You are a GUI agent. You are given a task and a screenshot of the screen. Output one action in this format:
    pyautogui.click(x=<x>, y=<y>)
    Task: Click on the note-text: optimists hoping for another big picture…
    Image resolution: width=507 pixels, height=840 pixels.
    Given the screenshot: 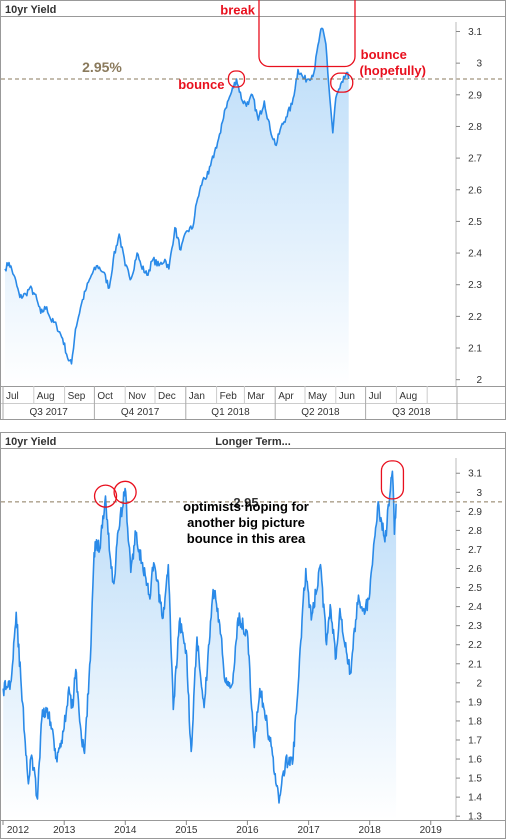 What is the action you would take?
    pyautogui.click(x=246, y=522)
    